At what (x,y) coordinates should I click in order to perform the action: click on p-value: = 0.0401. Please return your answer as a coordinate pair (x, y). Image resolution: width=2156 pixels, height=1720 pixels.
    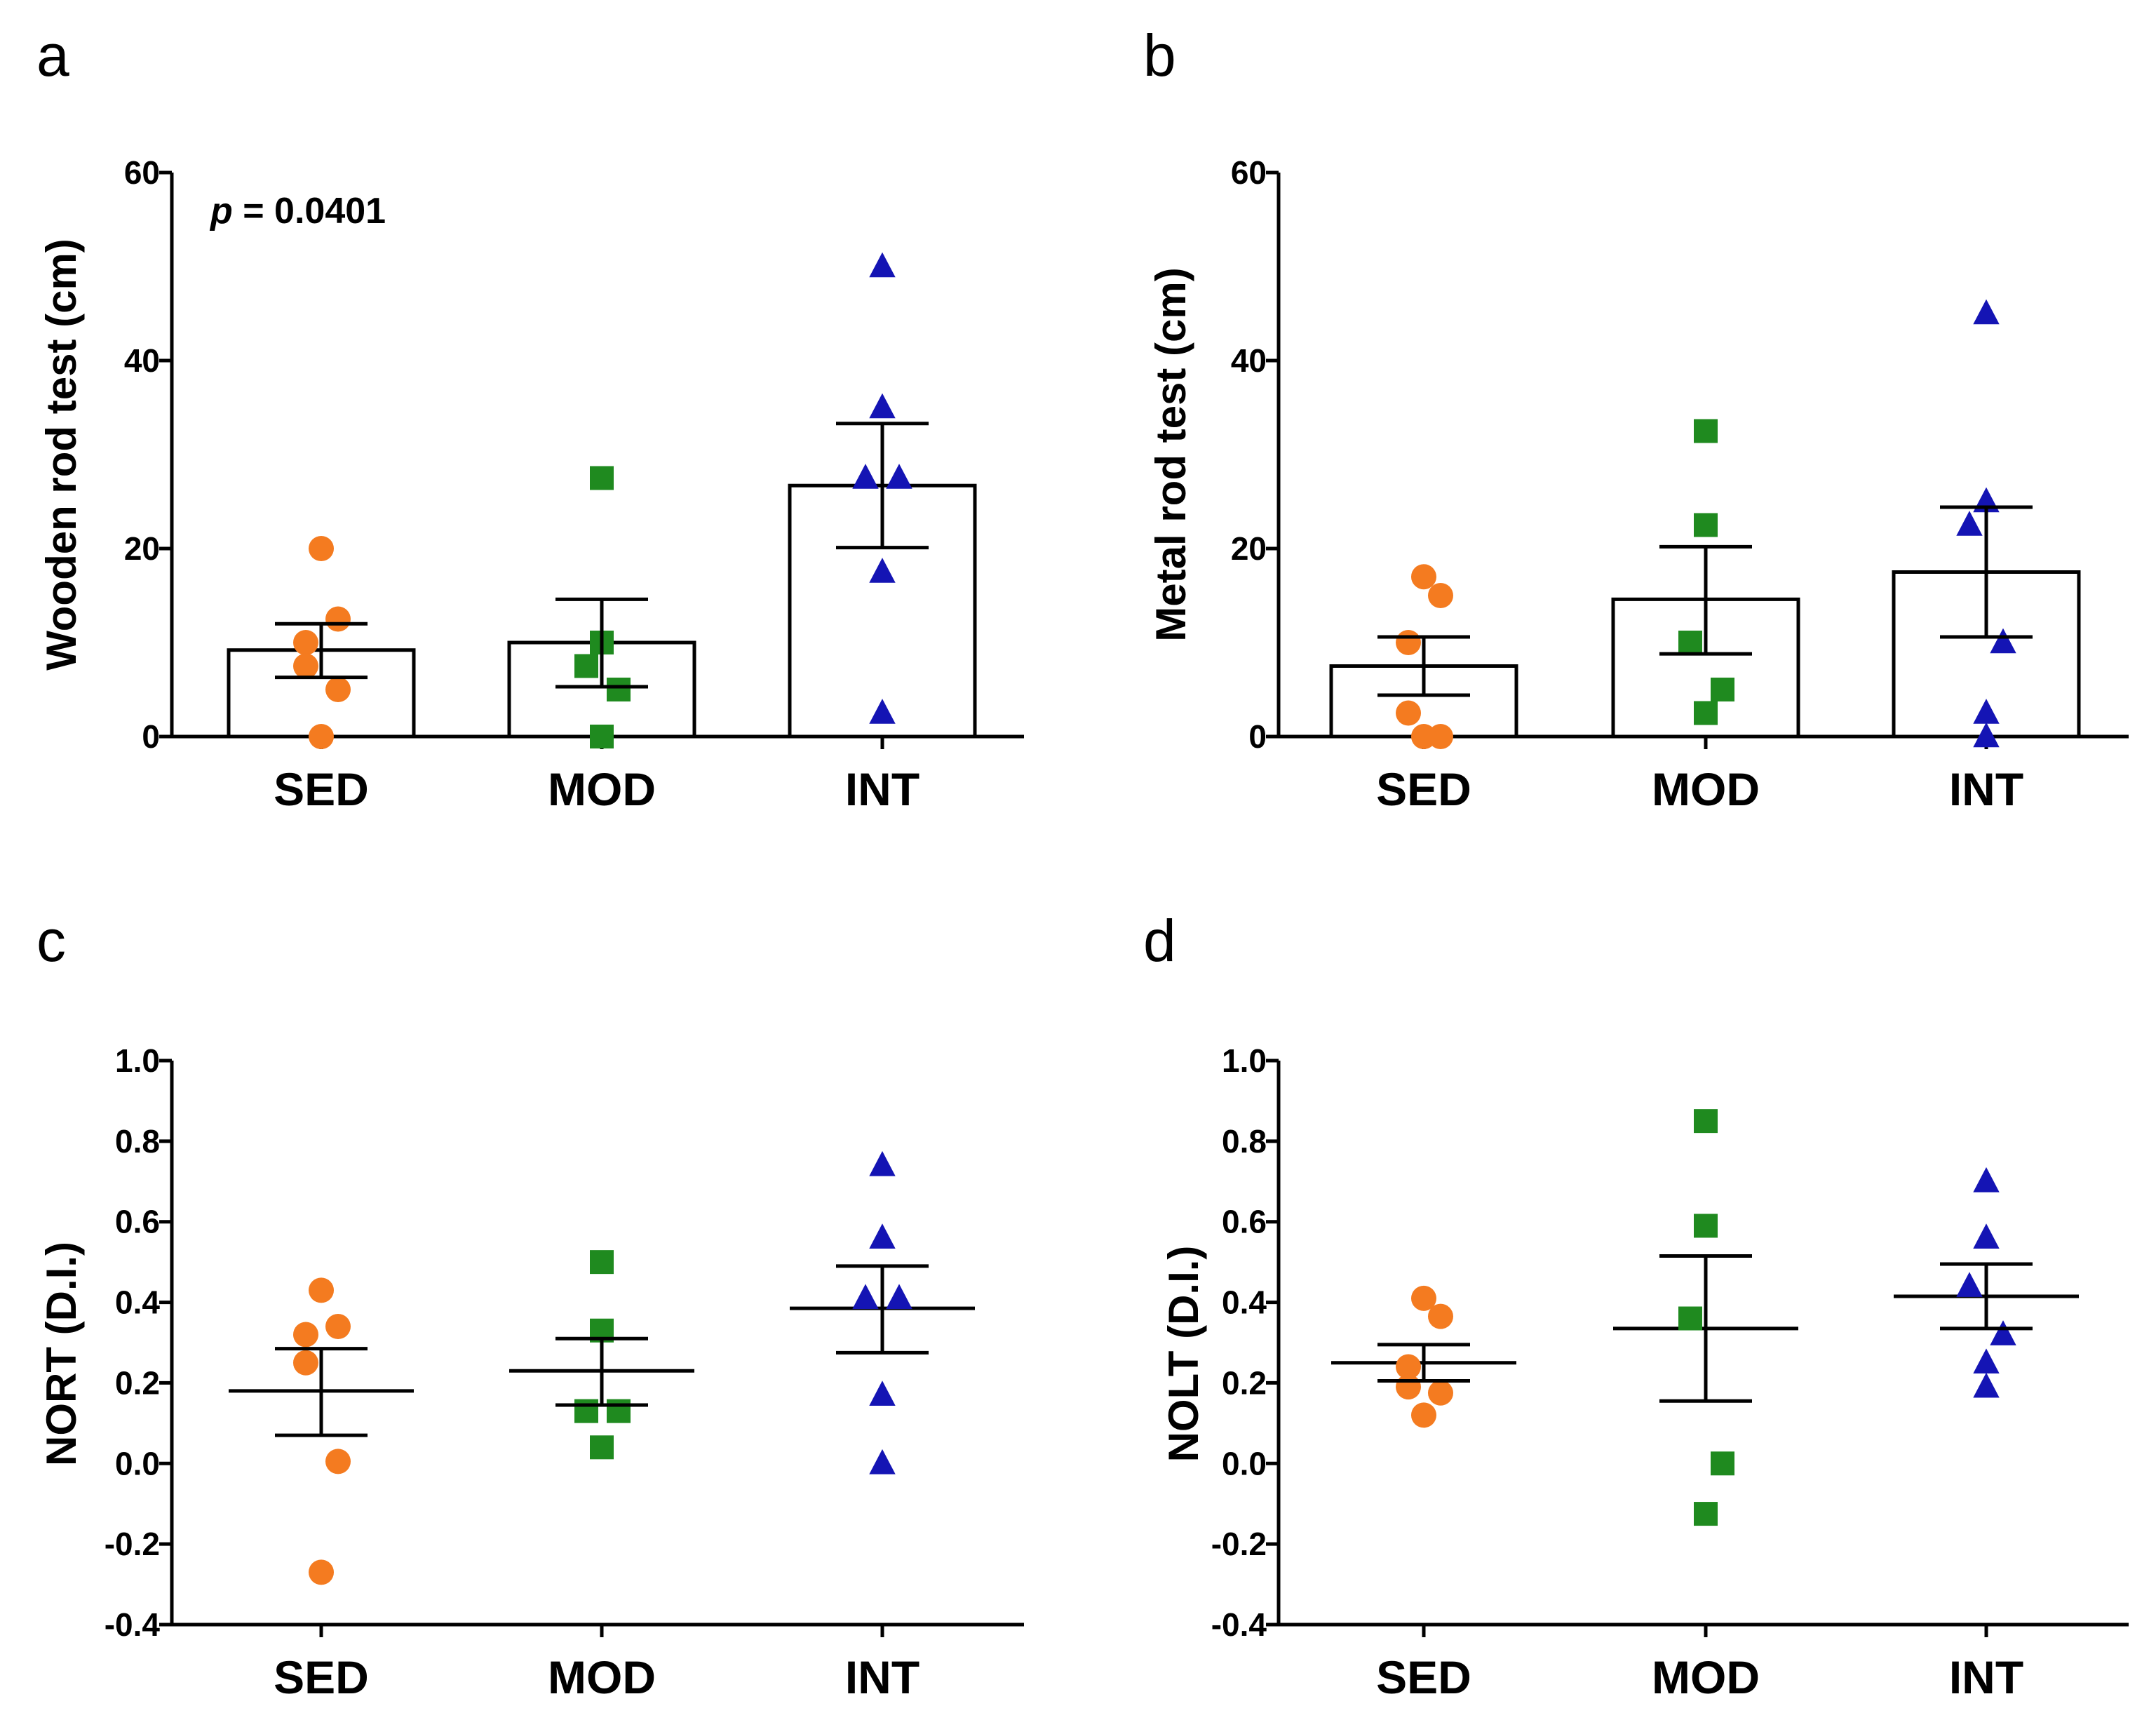
    Looking at the image, I should click on (309, 211).